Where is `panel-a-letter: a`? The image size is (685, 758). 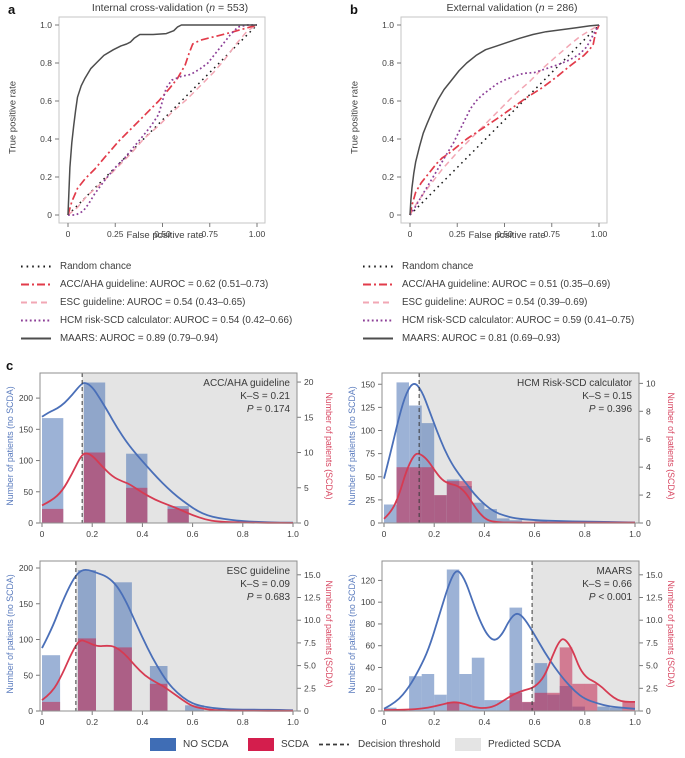 panel-a-letter: a is located at coordinates (12, 9).